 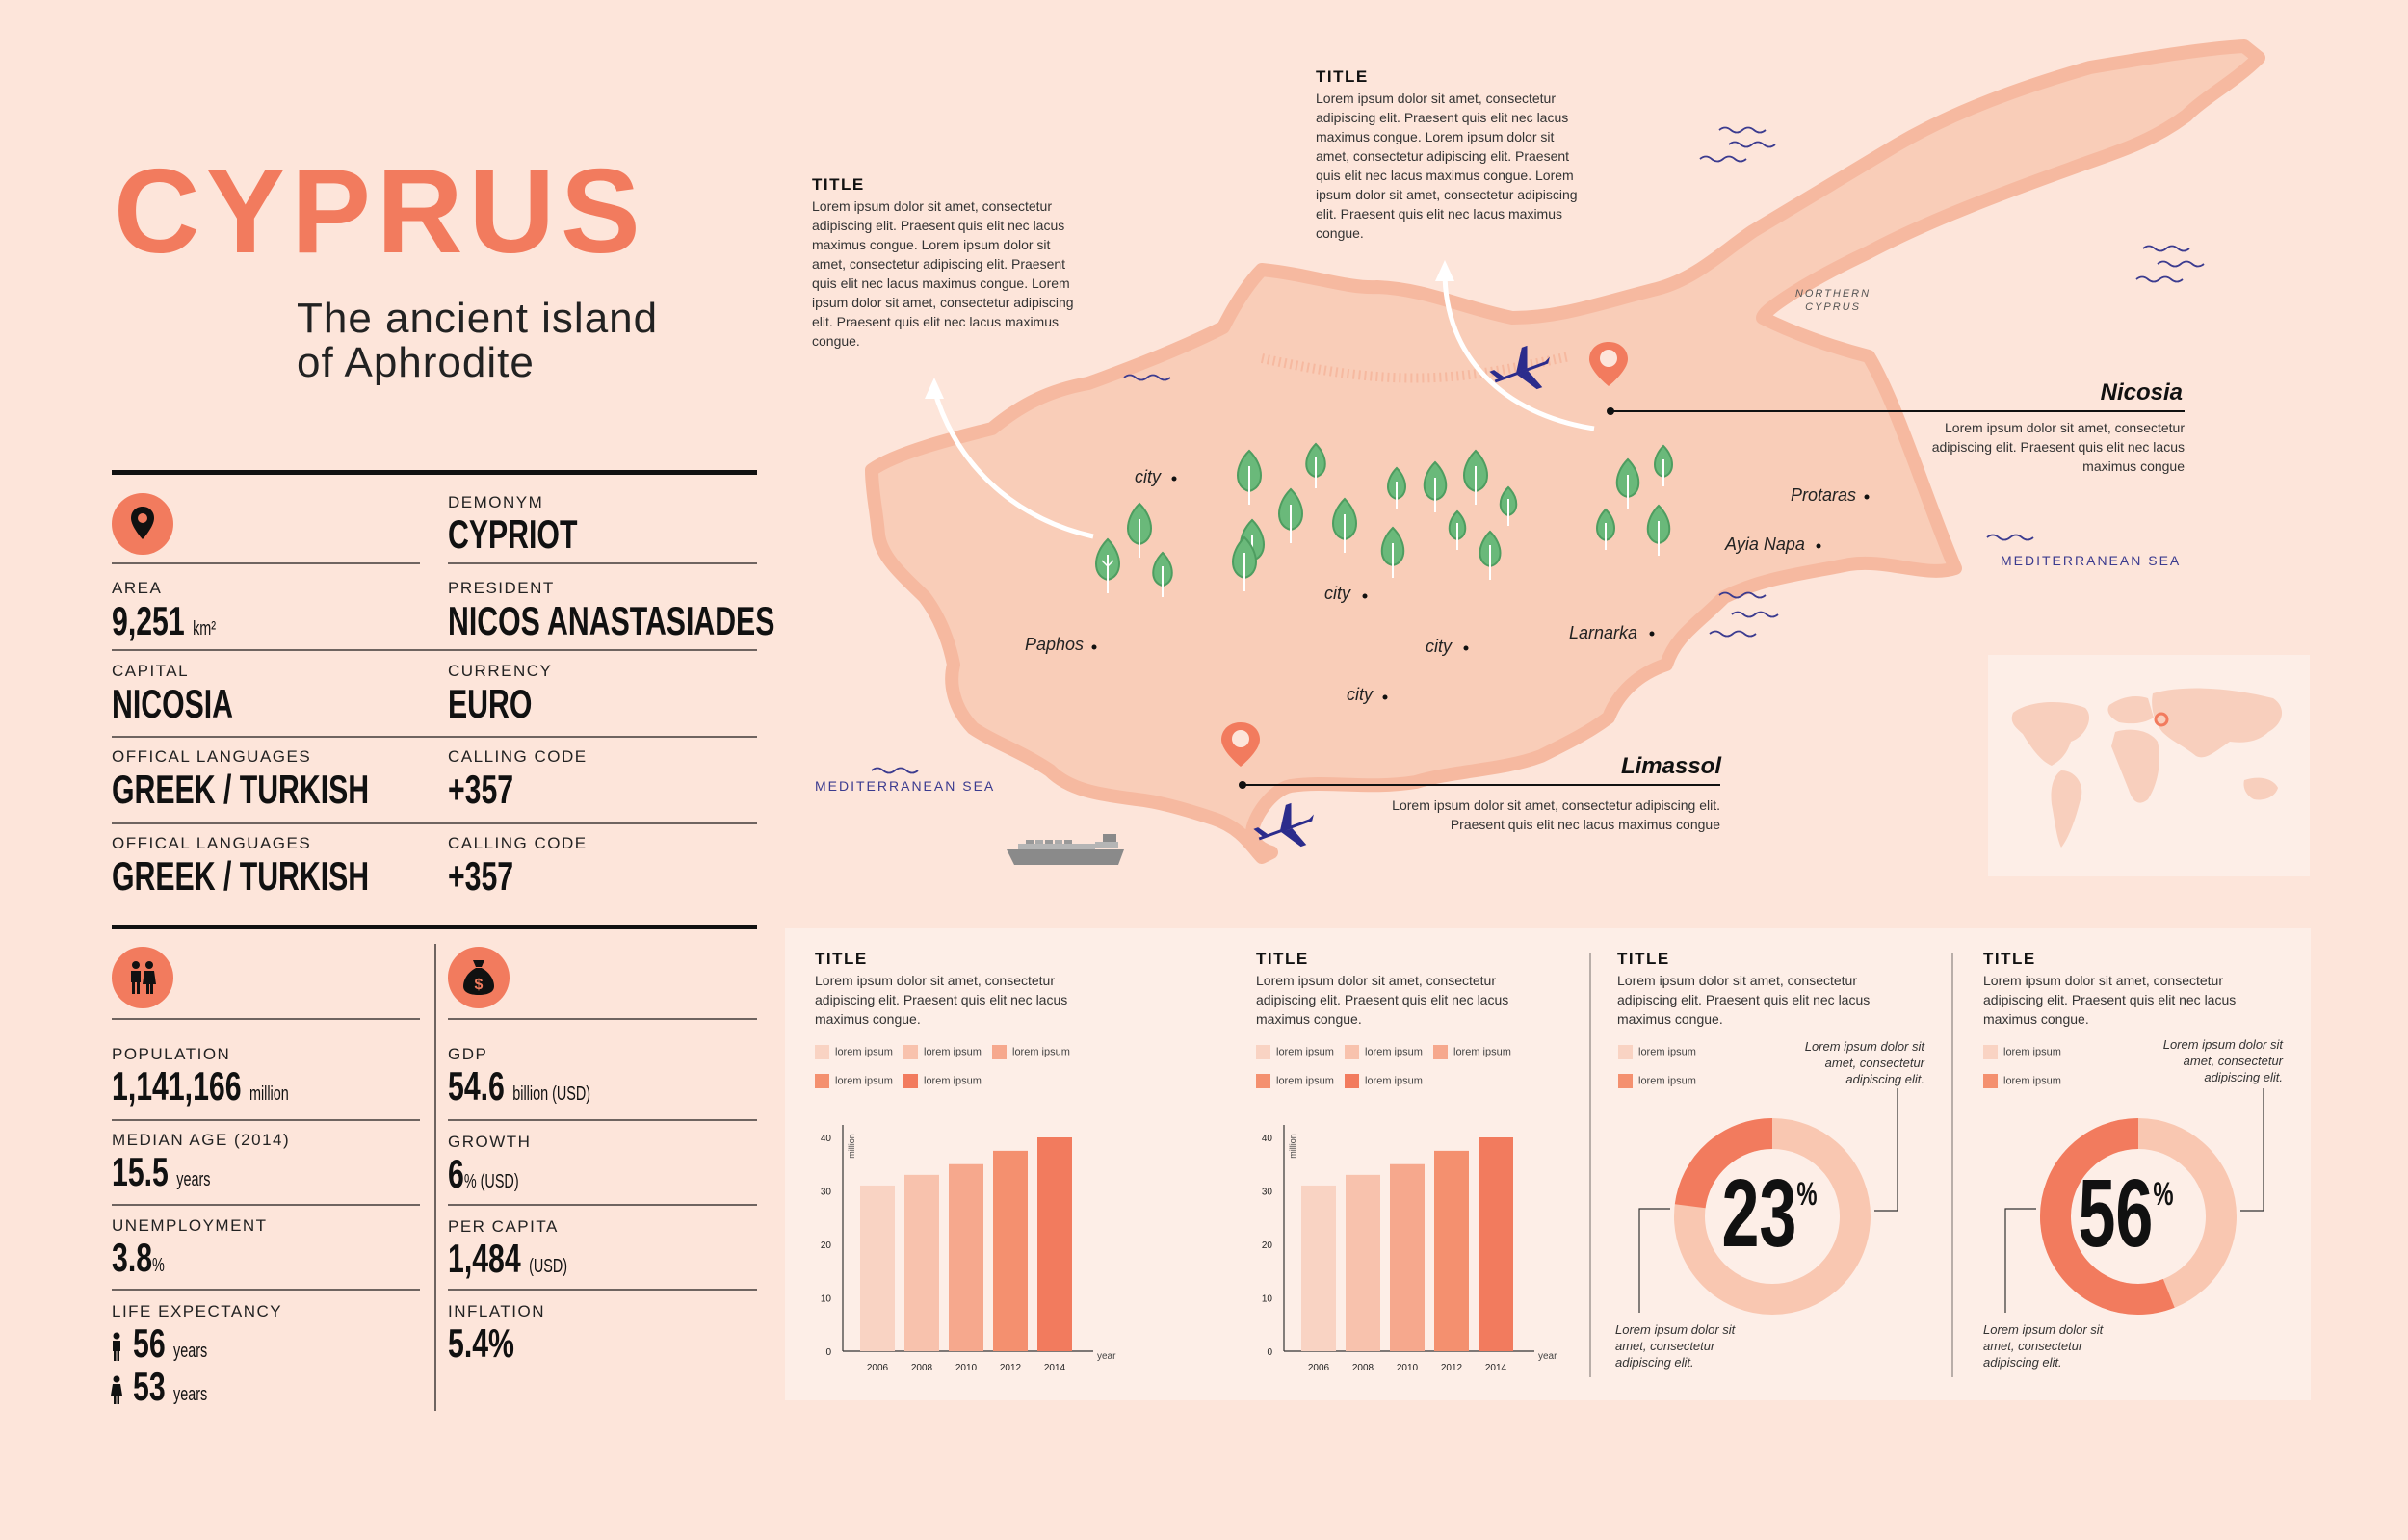 What do you see at coordinates (1292, 1146) in the screenshot?
I see `y-axis-label: million` at bounding box center [1292, 1146].